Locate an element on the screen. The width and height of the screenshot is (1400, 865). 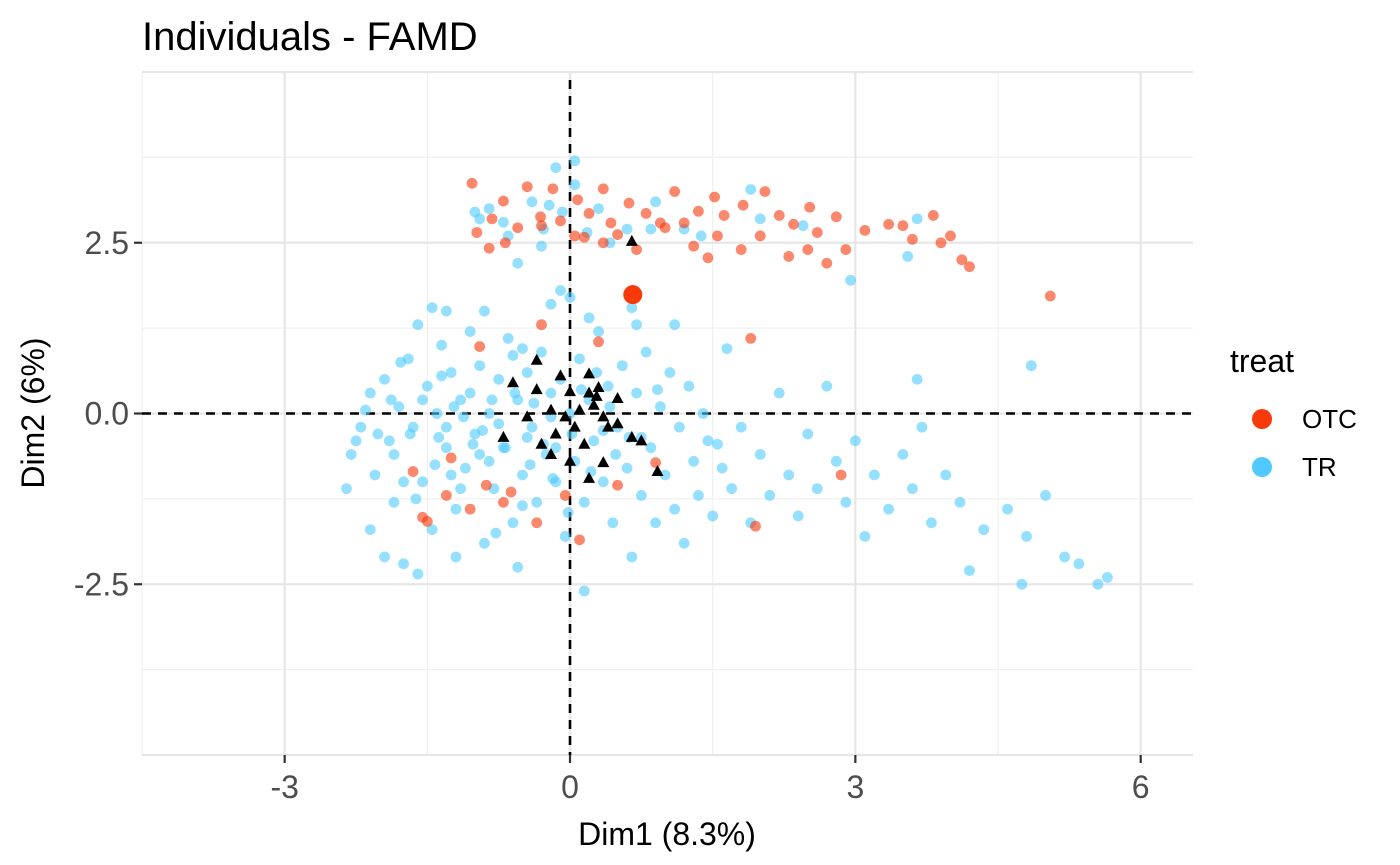
y-tick-label: -2.5 is located at coordinates (101, 584).